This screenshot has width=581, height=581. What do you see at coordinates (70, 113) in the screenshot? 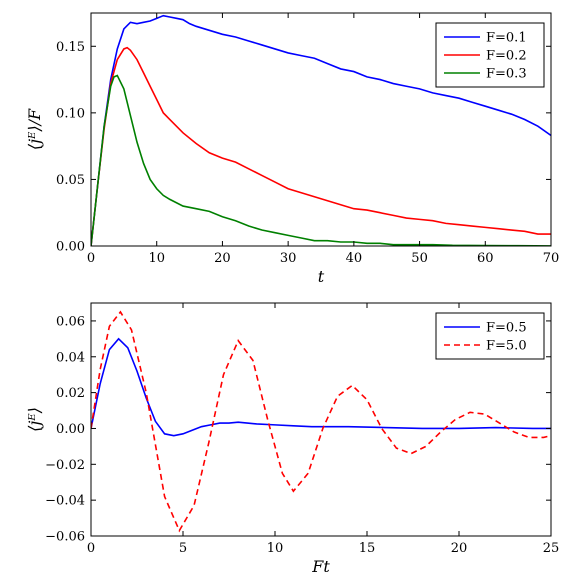
I see `y-tick-label: 0.10` at bounding box center [70, 113].